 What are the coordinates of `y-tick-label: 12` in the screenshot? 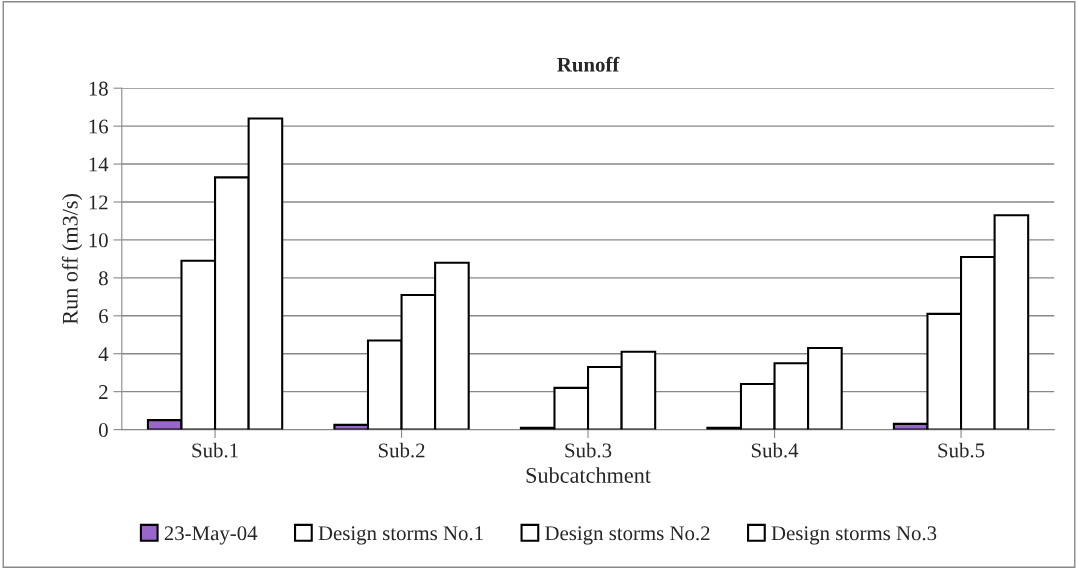 It's located at (98, 202).